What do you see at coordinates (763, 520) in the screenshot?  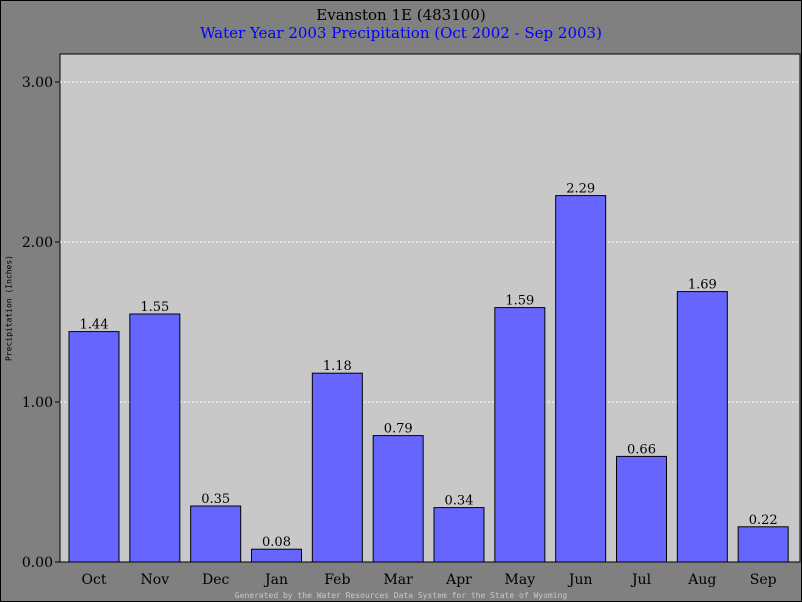 I see `bar-value-label: 0.22` at bounding box center [763, 520].